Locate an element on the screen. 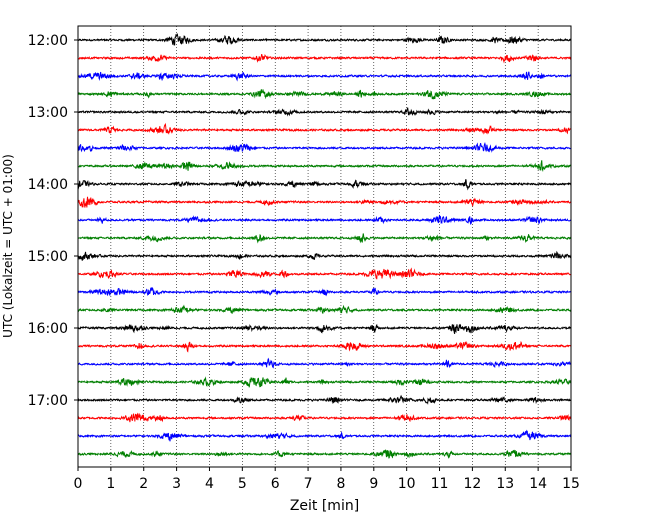 This screenshot has width=650, height=520. y-axis-title: UTC (Lokalzeit = UTC + 01:00) is located at coordinates (8, 246).